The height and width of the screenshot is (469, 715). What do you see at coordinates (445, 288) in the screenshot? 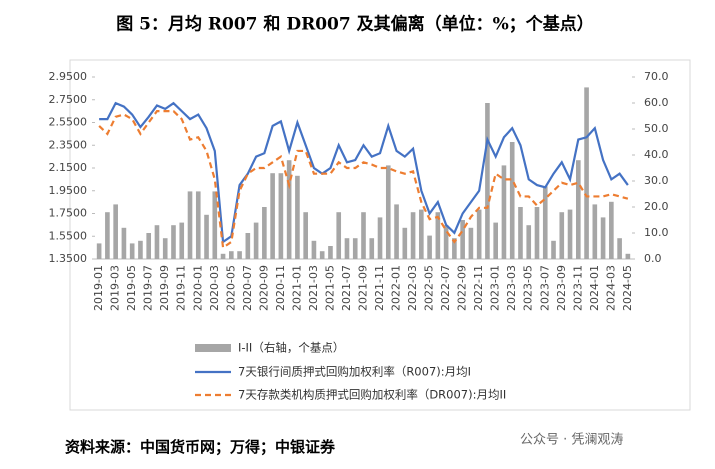
I see `x-tick-label: 2022-07` at bounding box center [445, 288].